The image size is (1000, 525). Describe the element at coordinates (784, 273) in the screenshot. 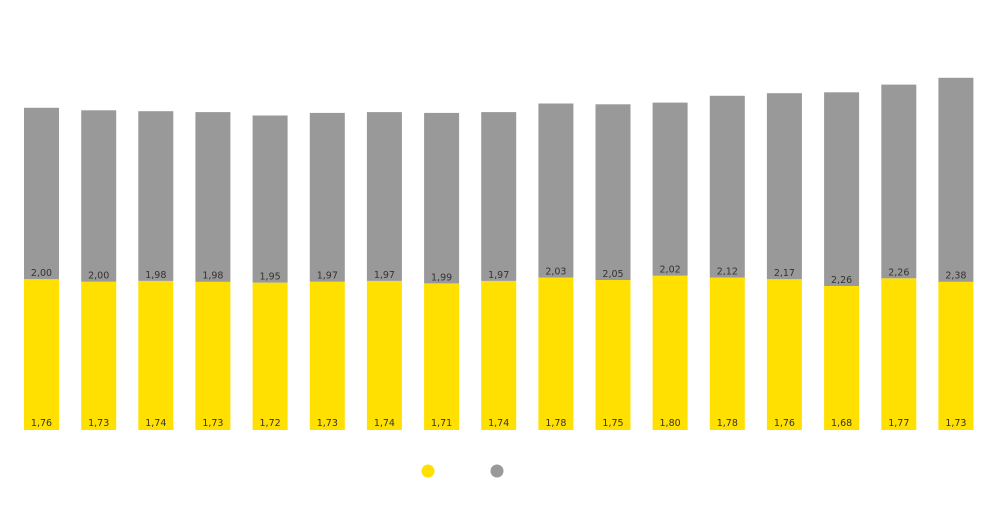

I see `data-label-series-2: 2,17` at that location.